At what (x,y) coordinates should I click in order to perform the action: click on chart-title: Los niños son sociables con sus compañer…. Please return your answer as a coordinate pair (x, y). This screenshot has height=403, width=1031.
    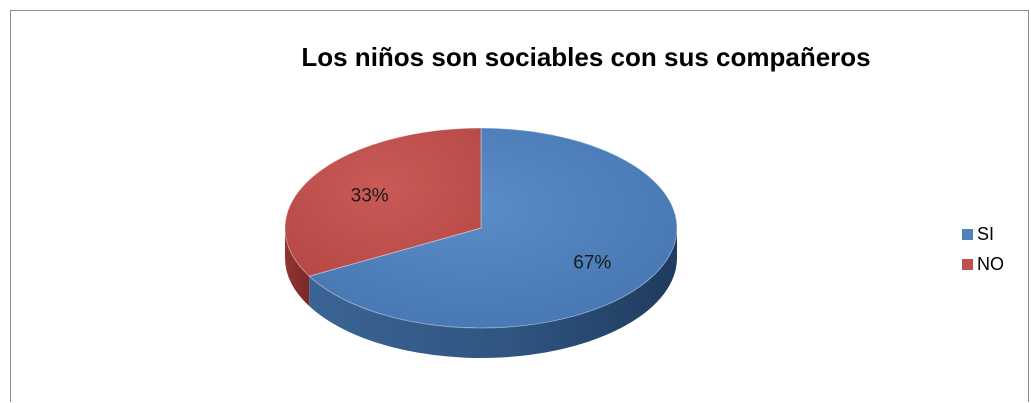
    Looking at the image, I should click on (585, 57).